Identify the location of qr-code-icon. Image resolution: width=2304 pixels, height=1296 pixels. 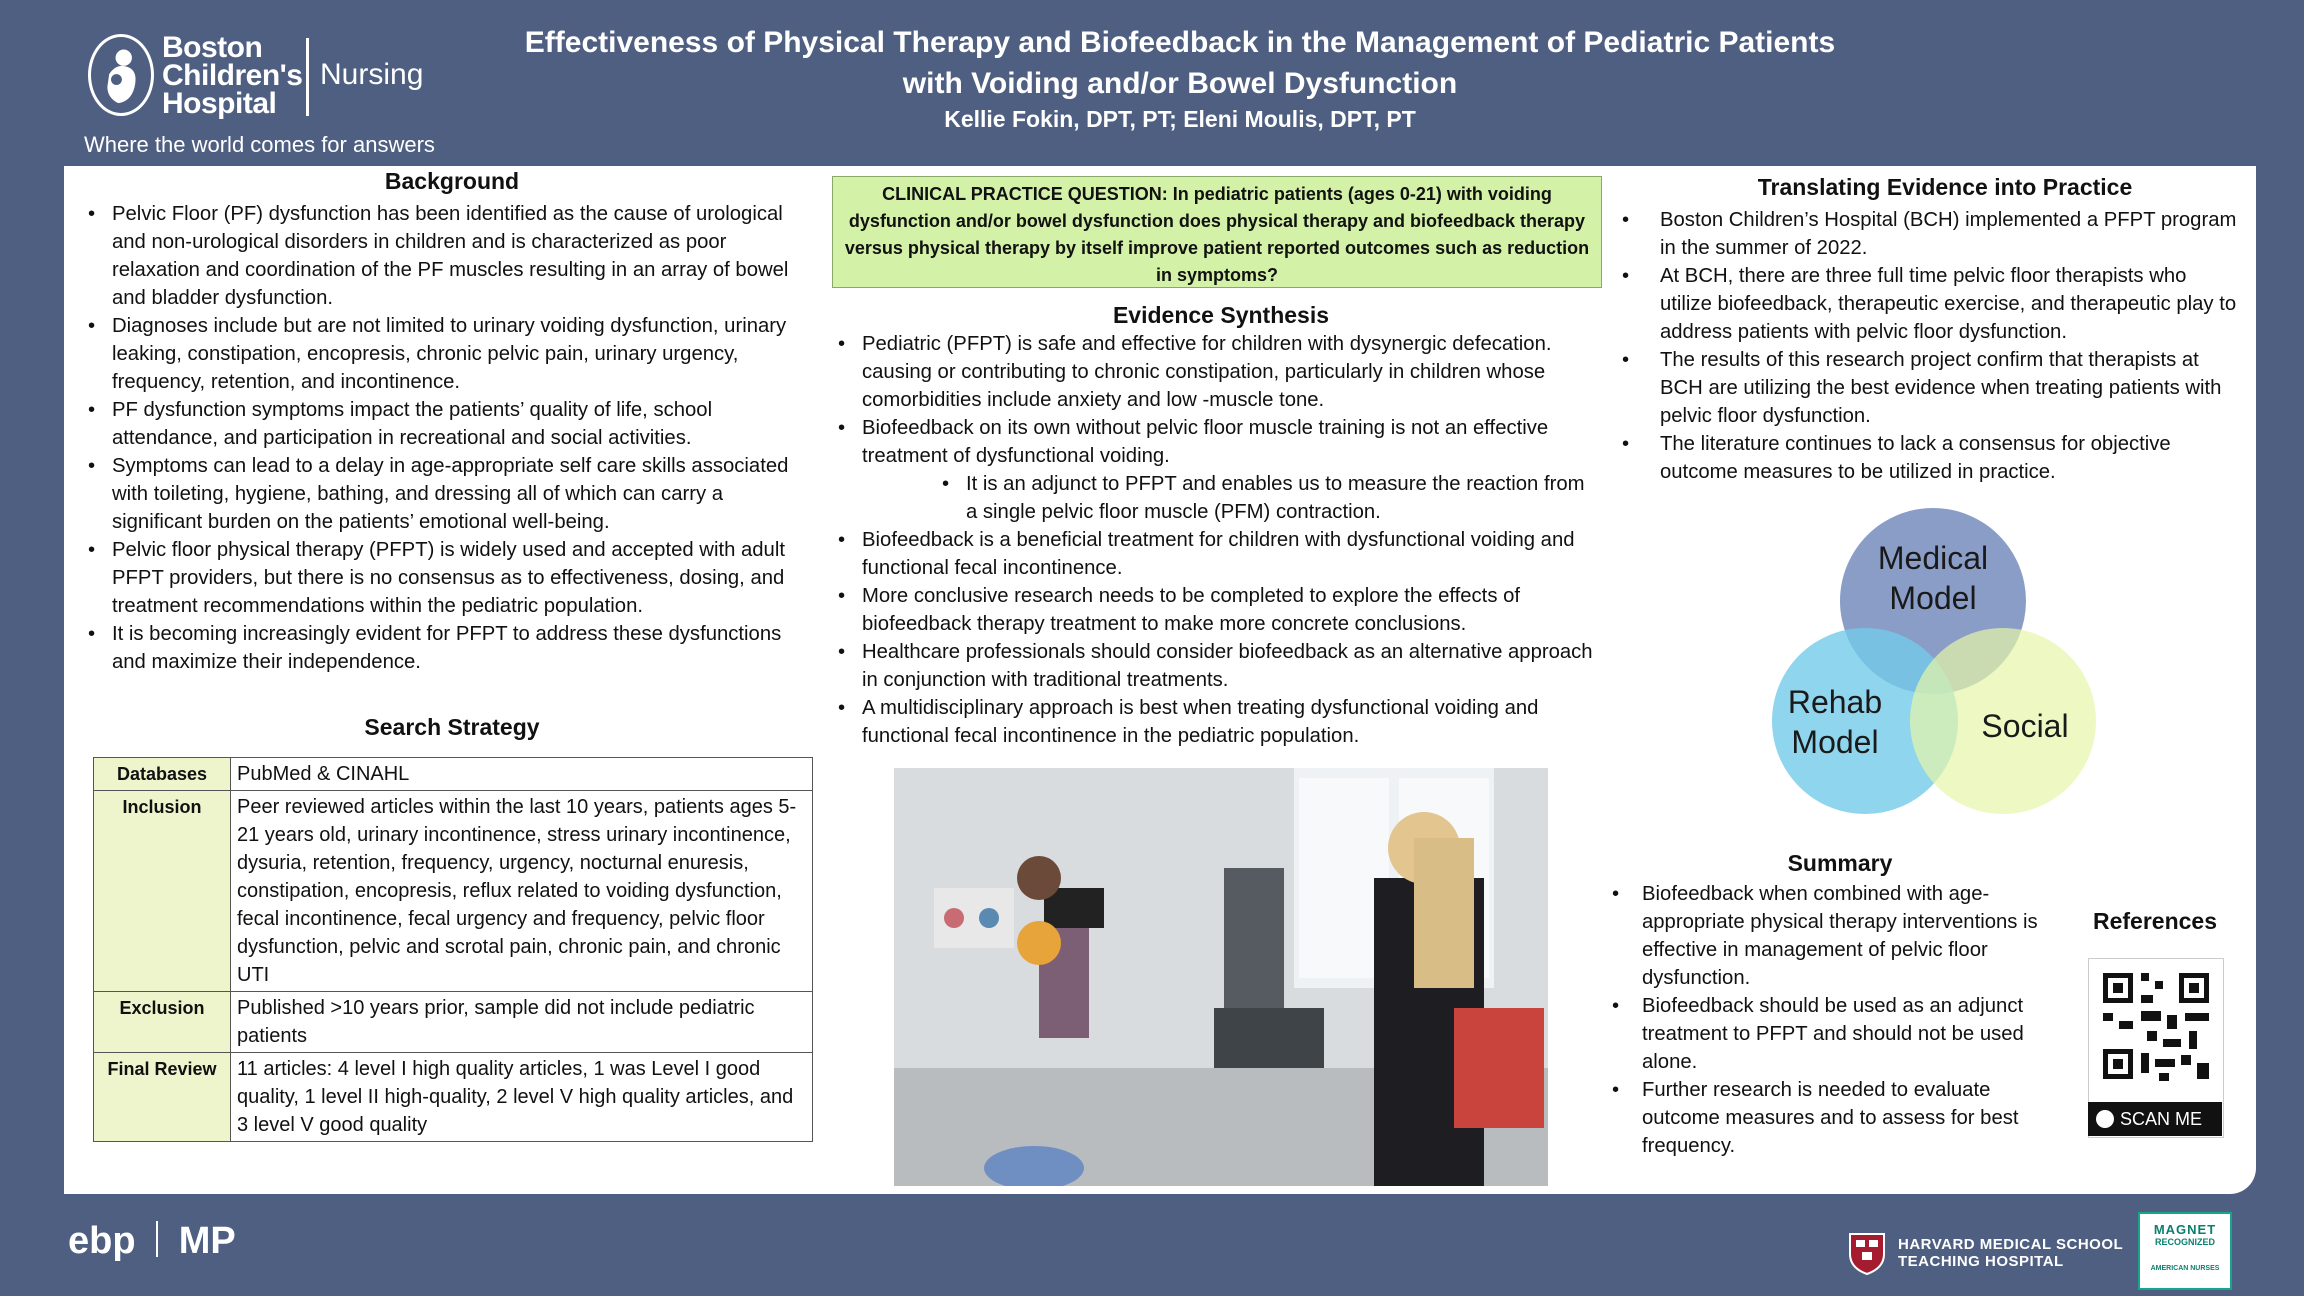
(2156, 1027).